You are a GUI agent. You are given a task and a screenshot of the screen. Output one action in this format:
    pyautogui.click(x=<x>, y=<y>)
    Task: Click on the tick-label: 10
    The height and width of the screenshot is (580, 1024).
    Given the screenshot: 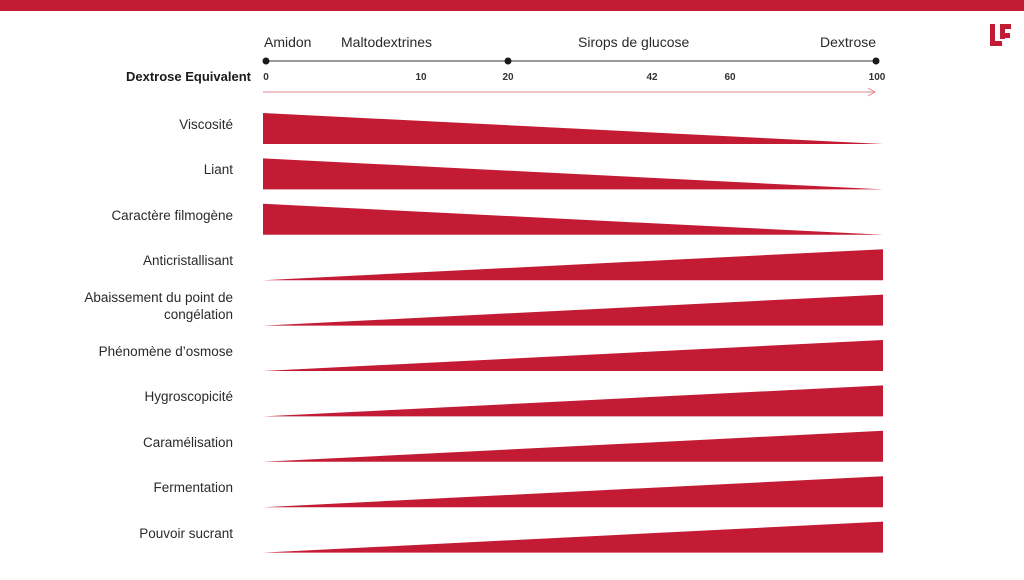 What is the action you would take?
    pyautogui.click(x=421, y=77)
    